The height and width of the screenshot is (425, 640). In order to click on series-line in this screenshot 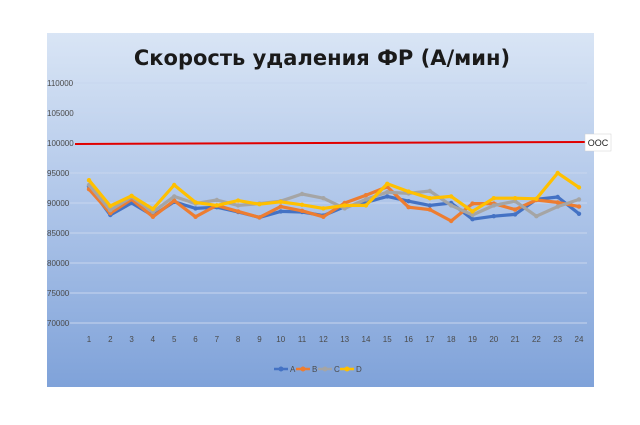, I will do `click(334, 192)`.